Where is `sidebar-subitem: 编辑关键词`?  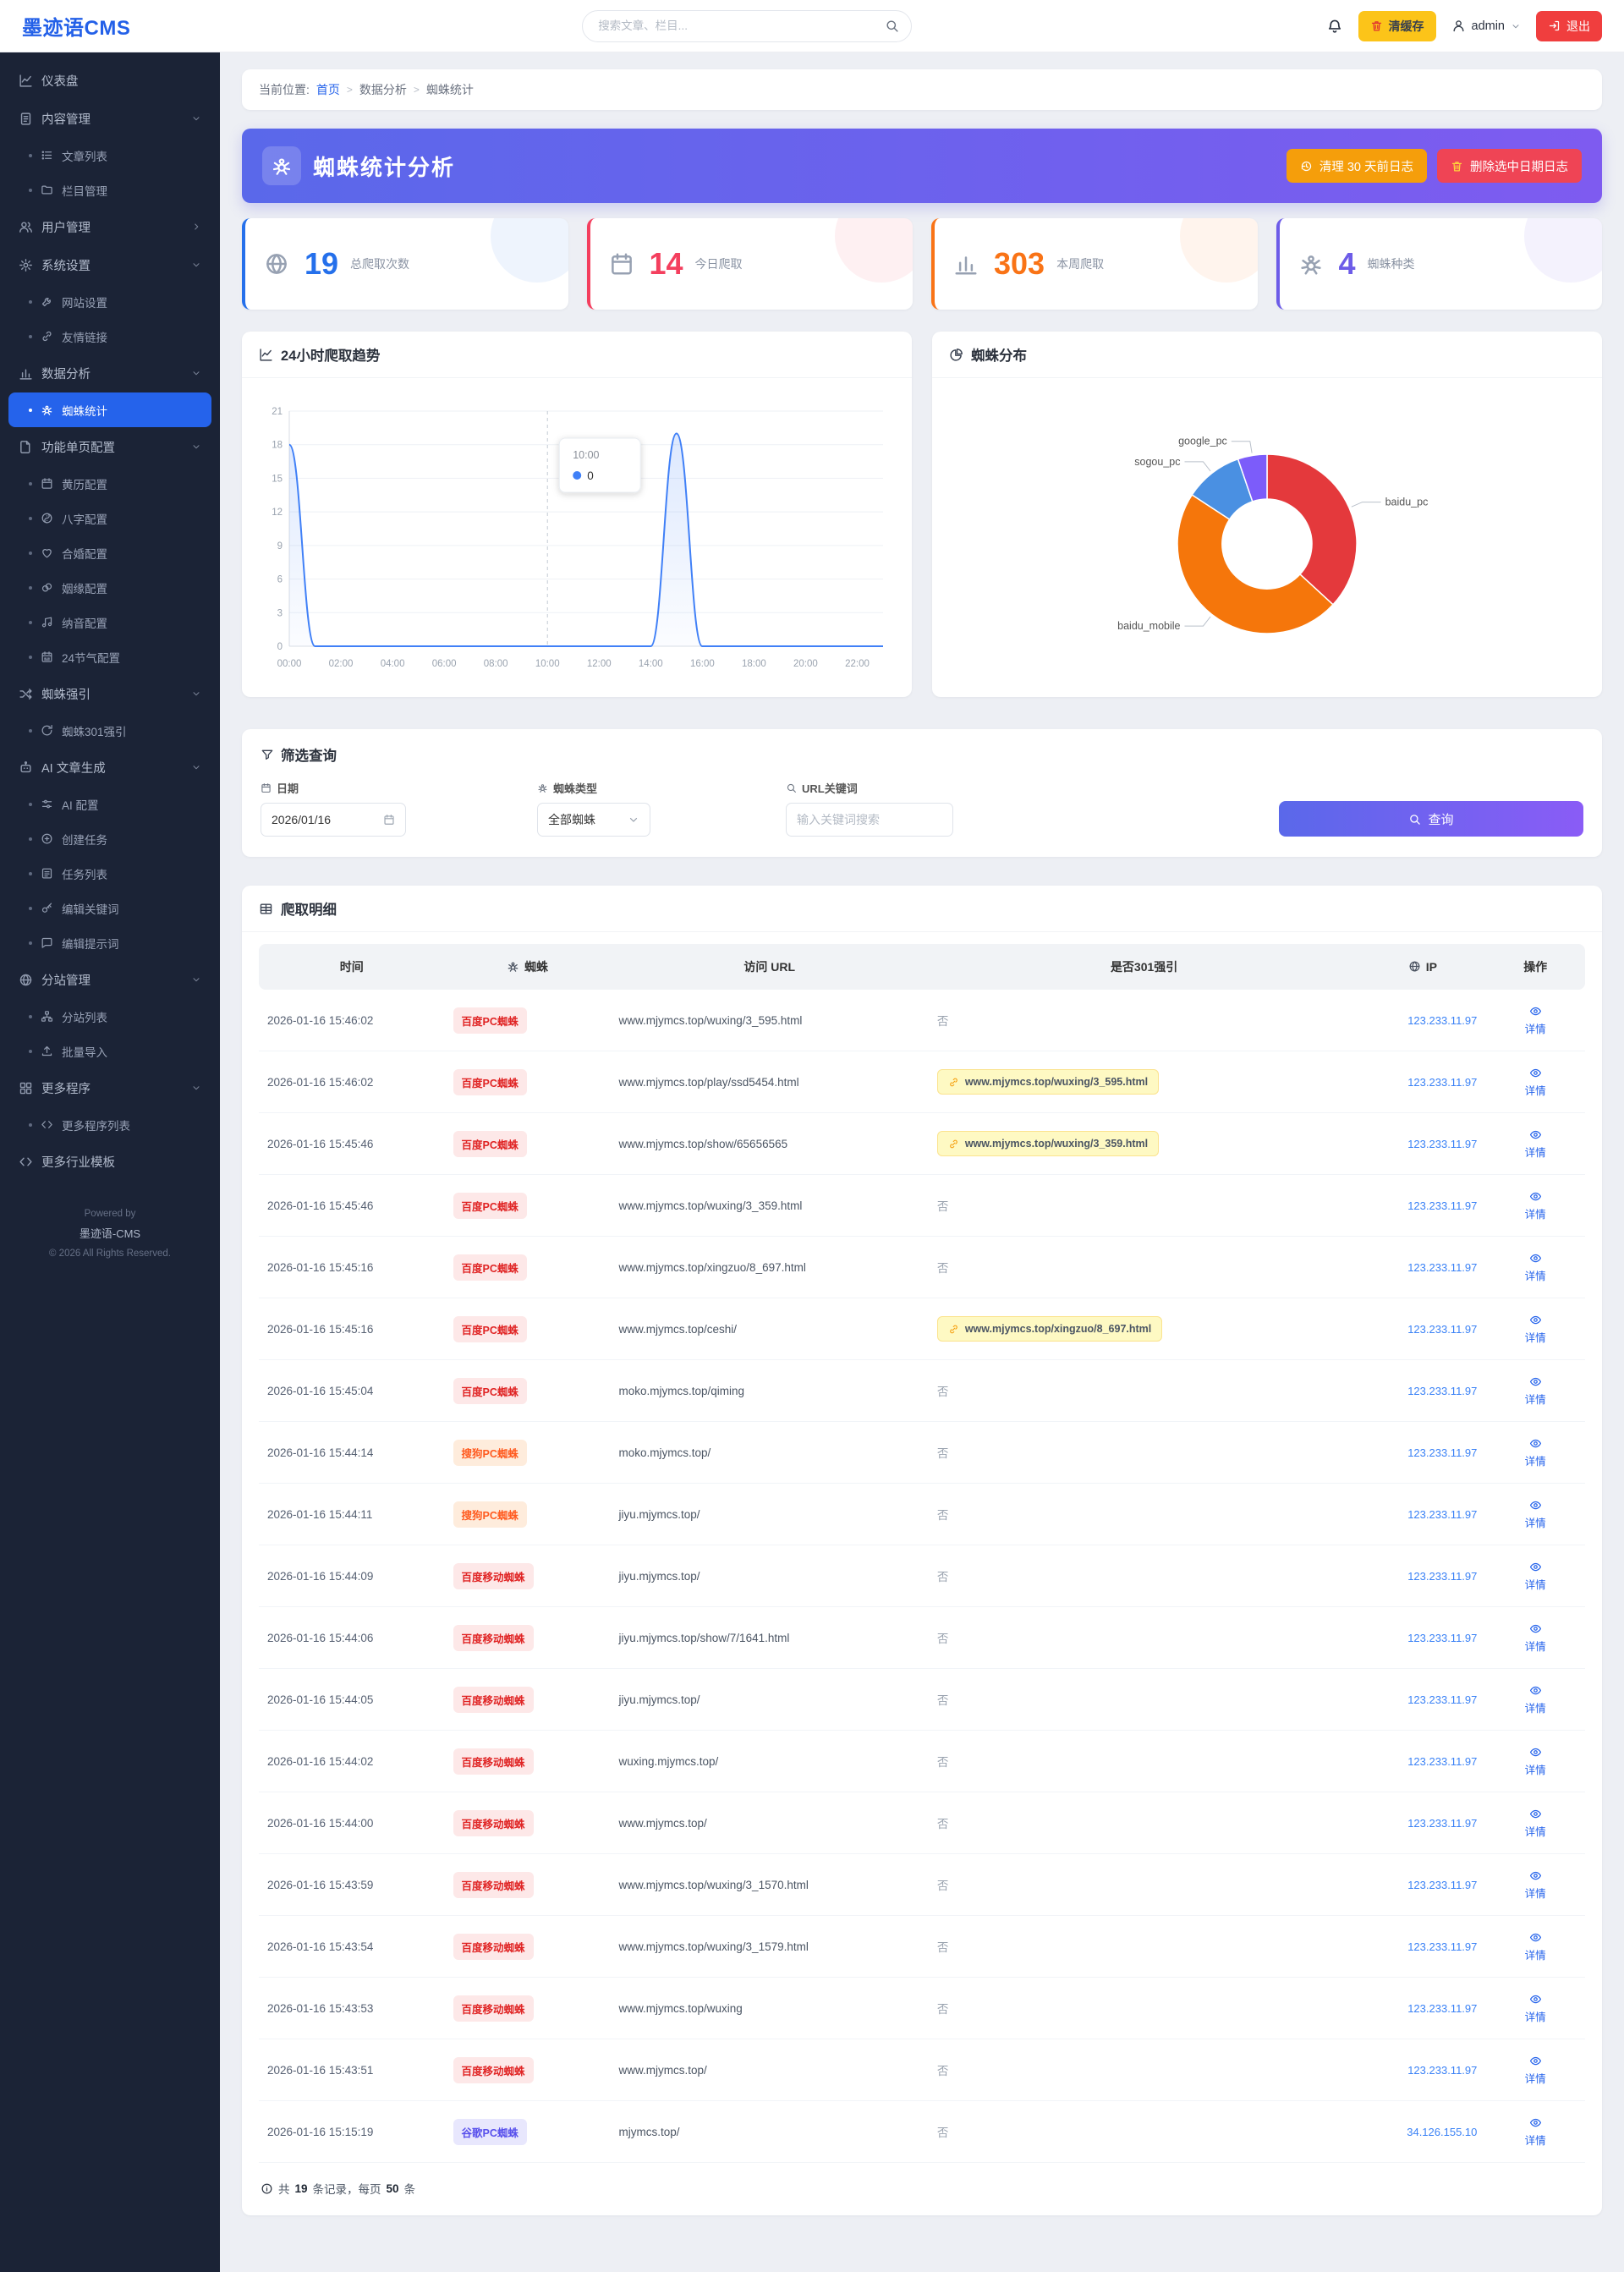 sidebar-subitem: 编辑关键词 is located at coordinates (109, 908).